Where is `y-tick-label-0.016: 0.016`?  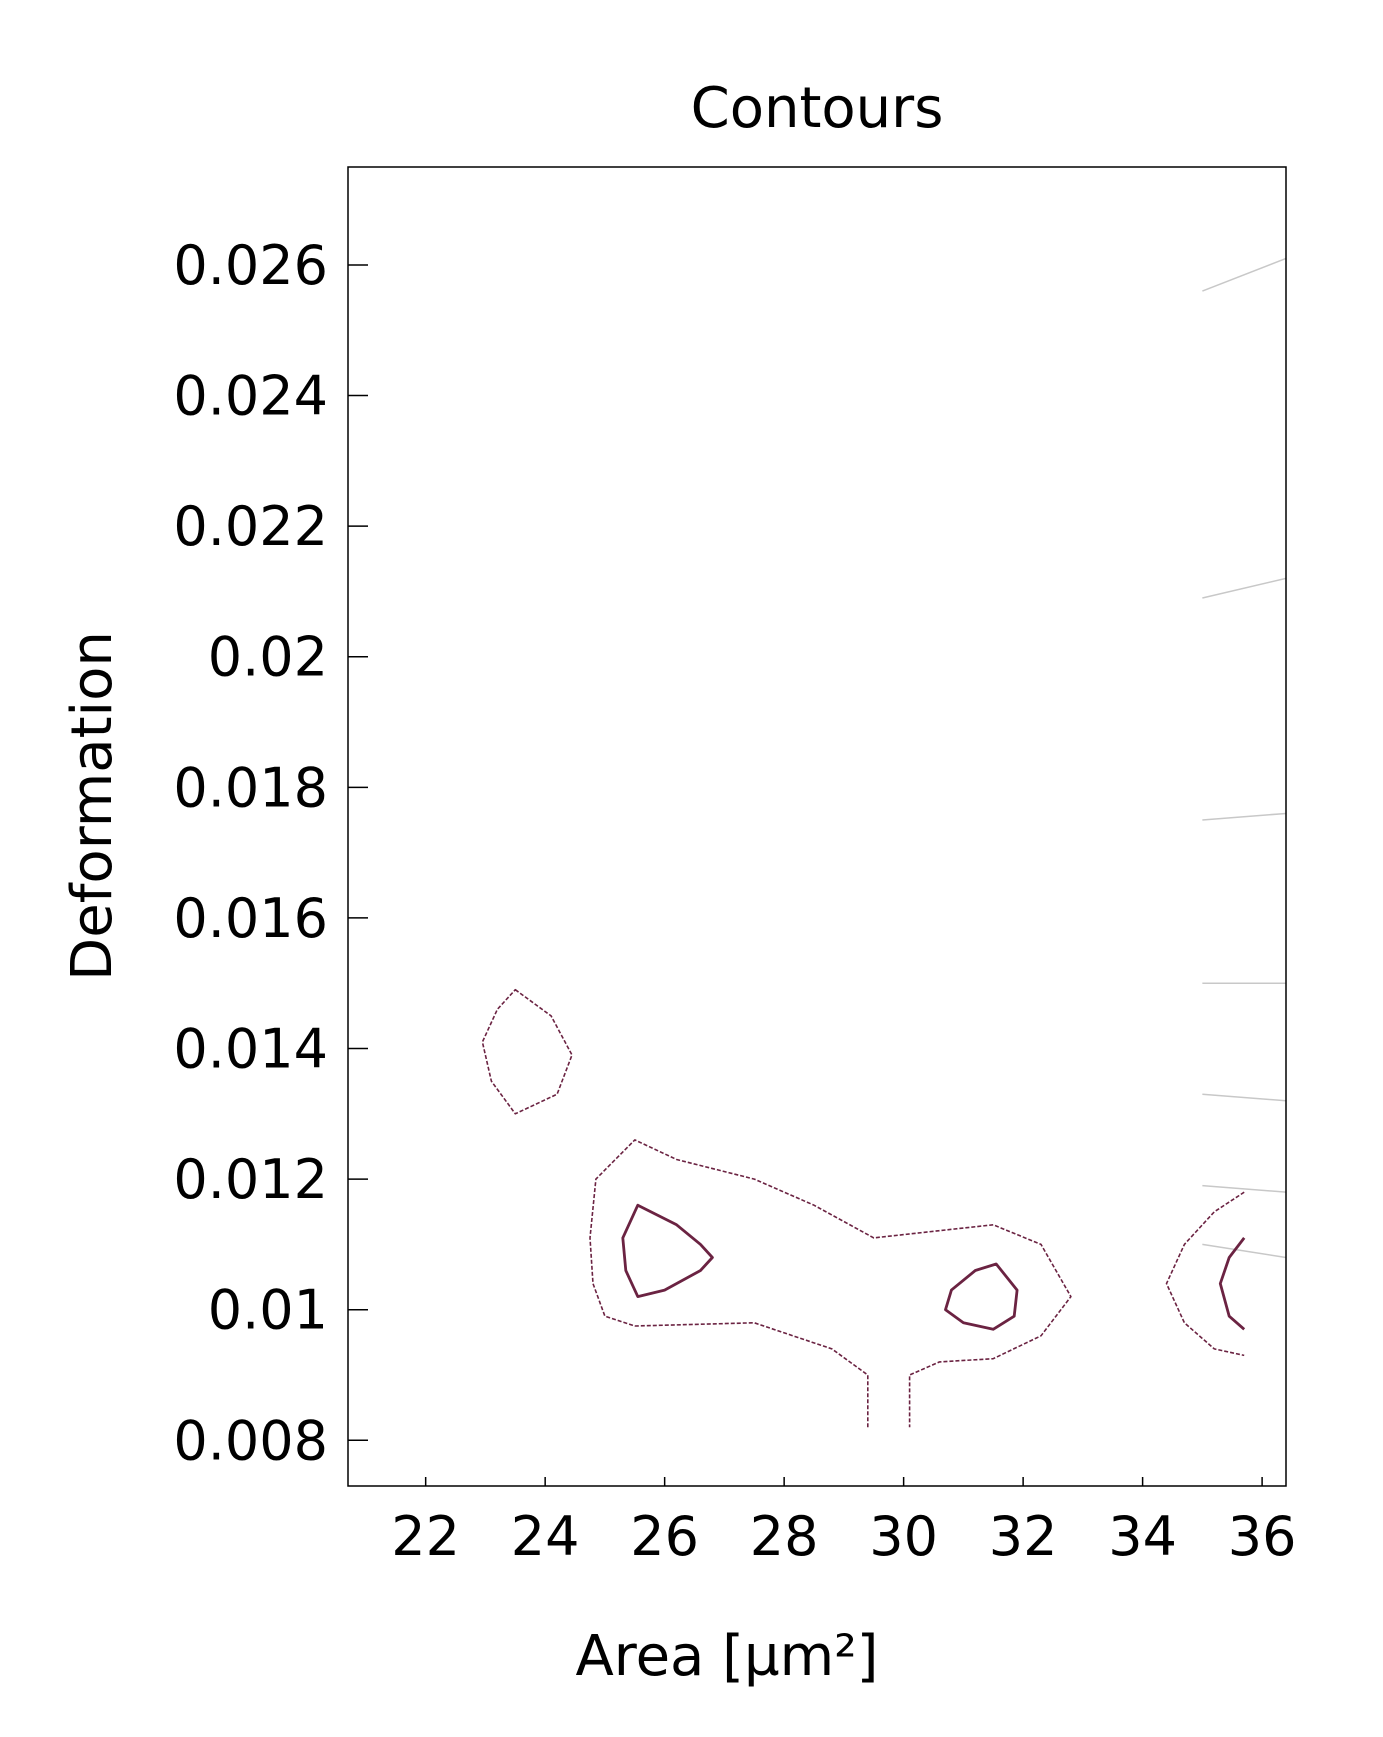 y-tick-label-0.016: 0.016 is located at coordinates (250, 918).